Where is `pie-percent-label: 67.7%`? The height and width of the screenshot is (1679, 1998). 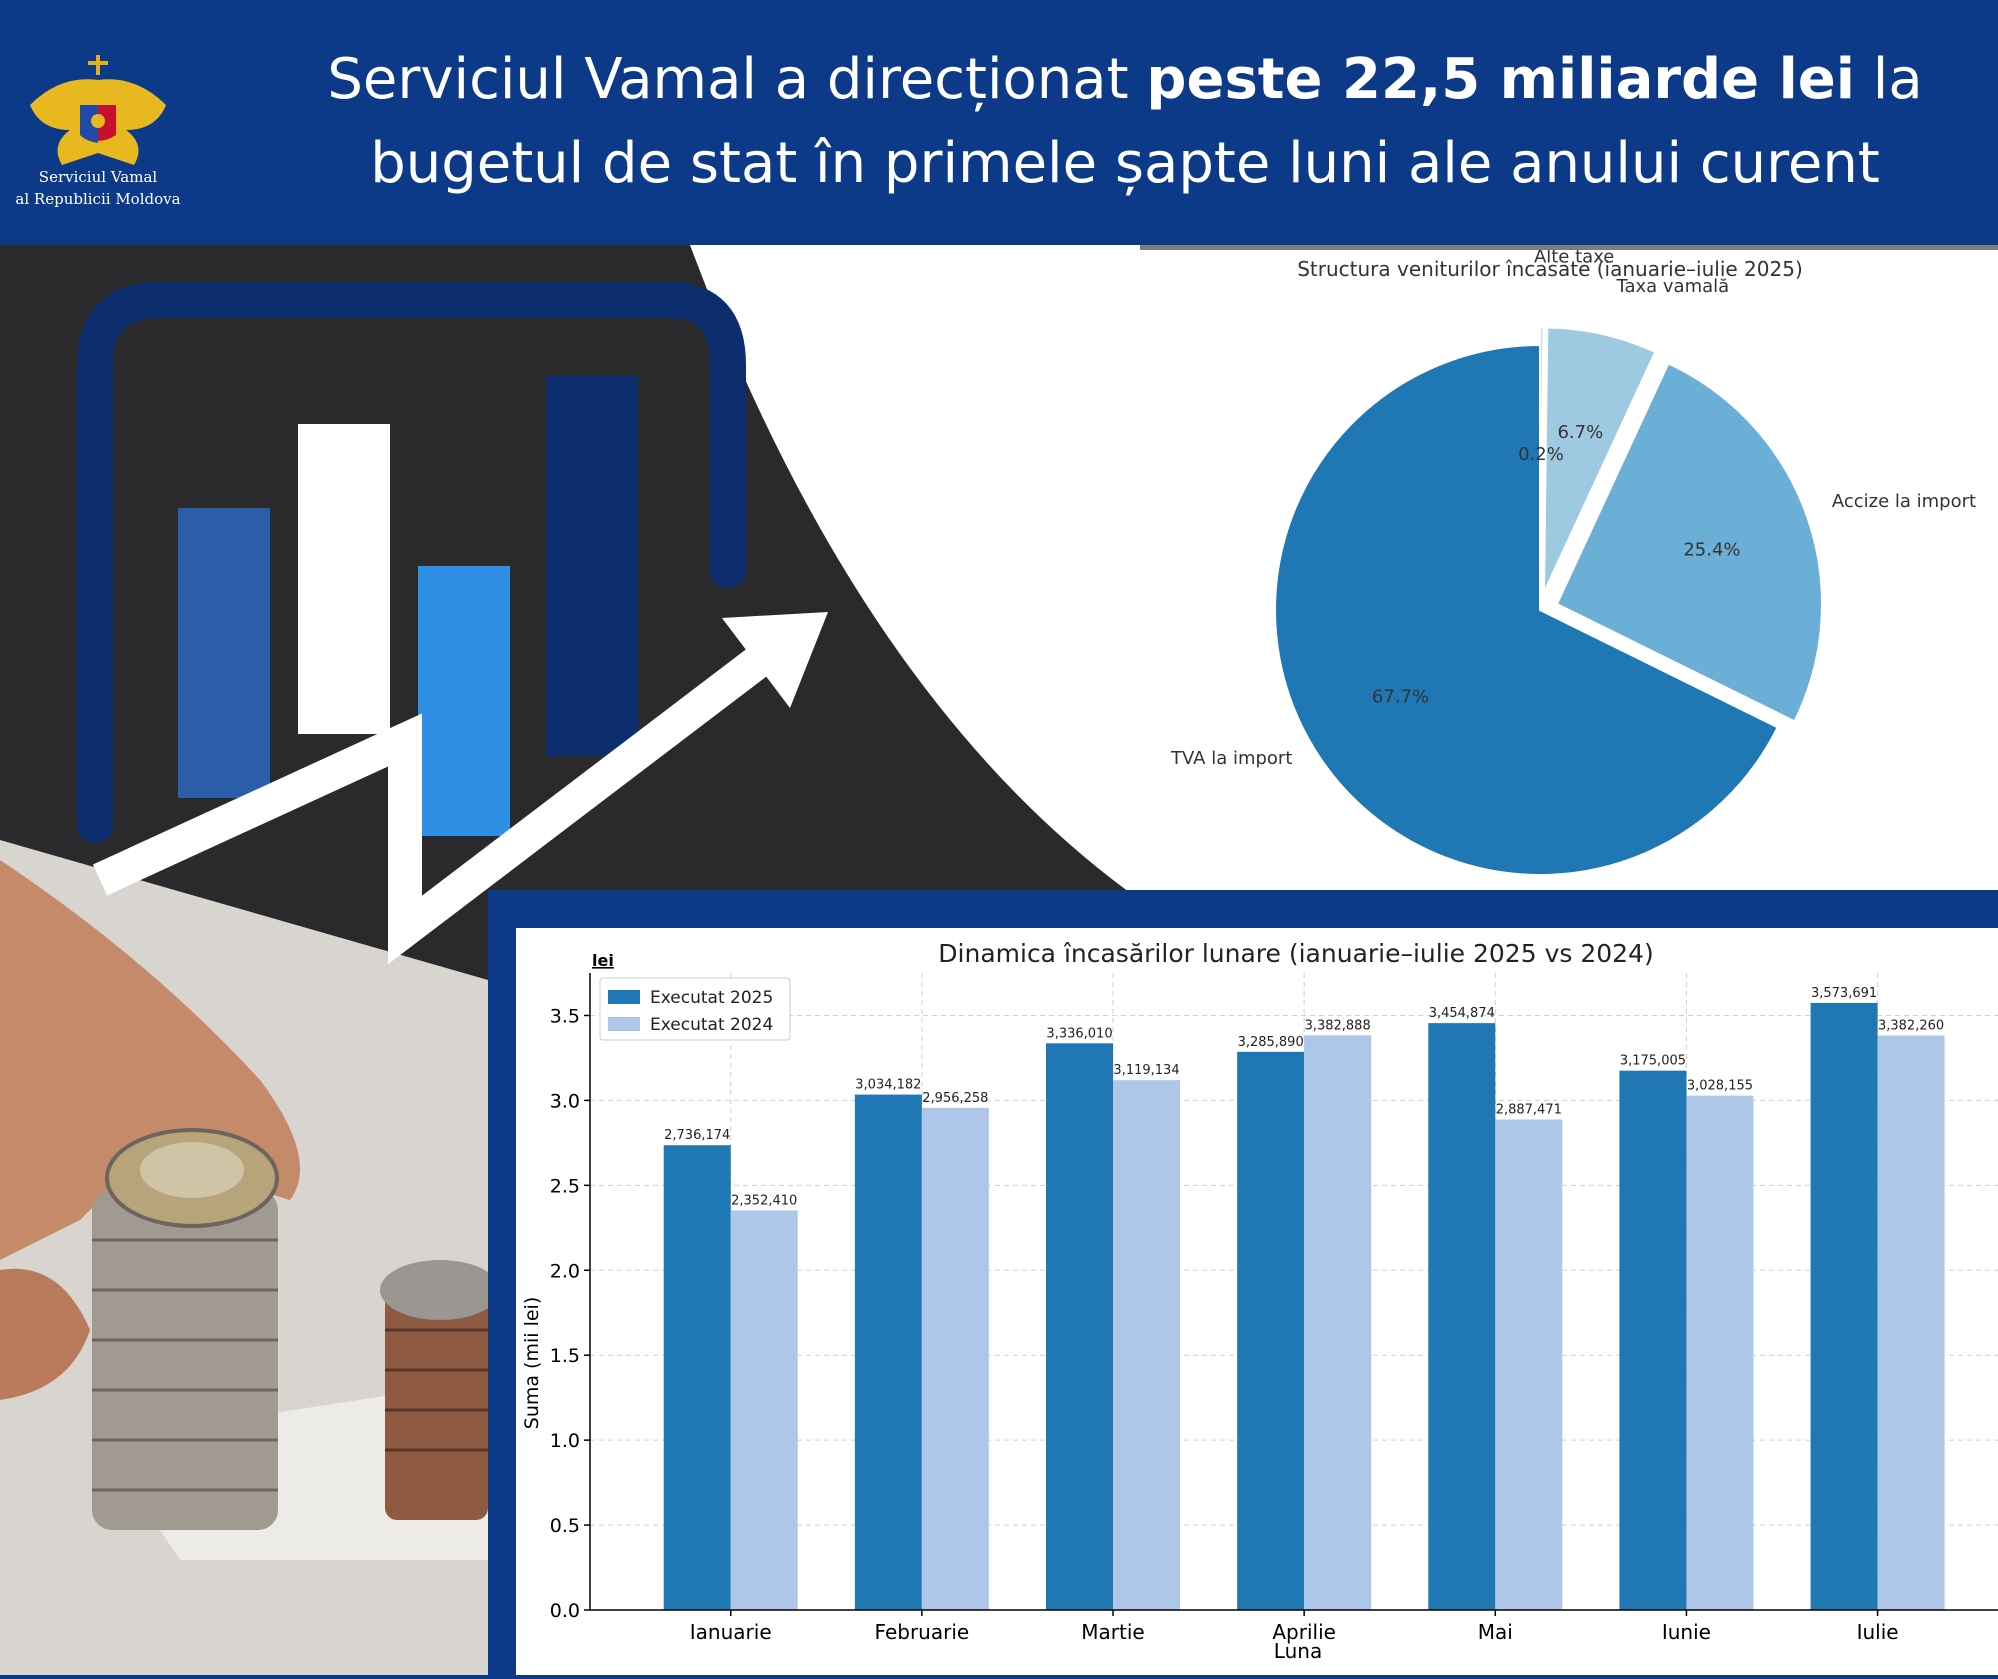 pie-percent-label: 67.7% is located at coordinates (1400, 697).